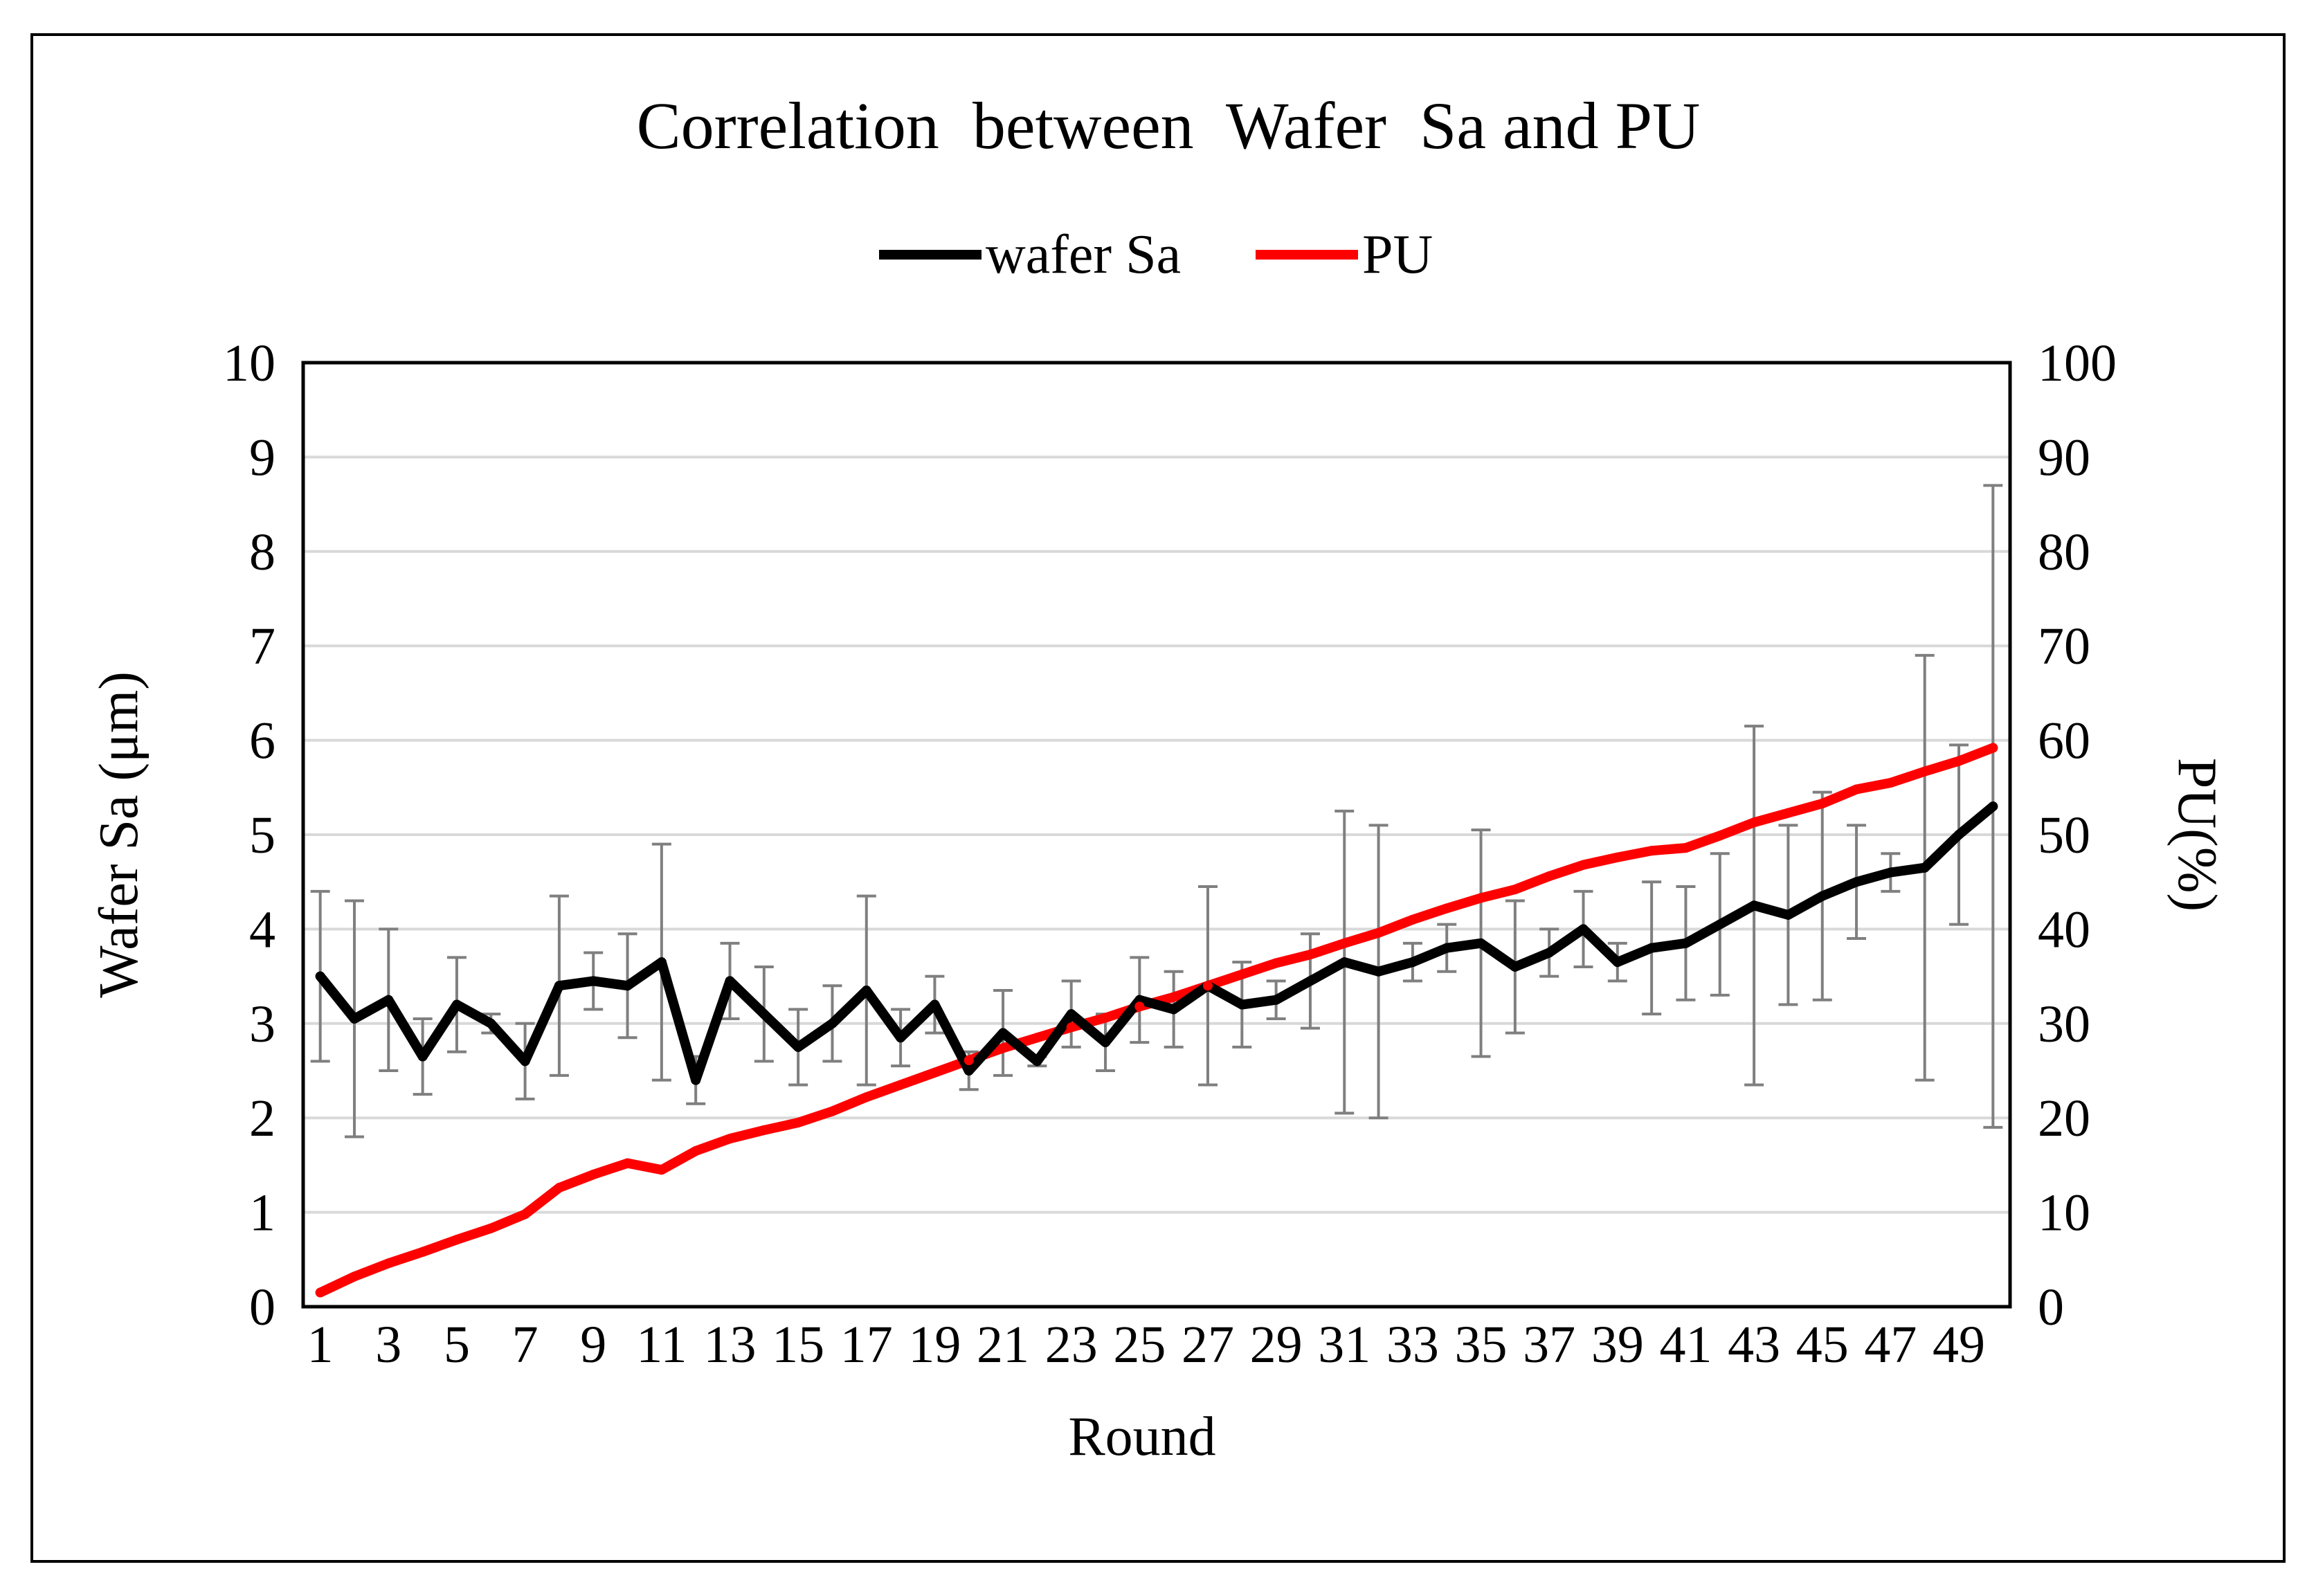 This screenshot has height=1596, width=2316. I want to click on y-tick-label: 0, so click(262, 1307).